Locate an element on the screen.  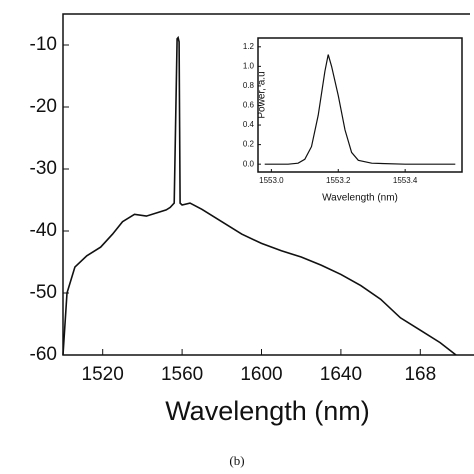
y-axis-label: Power, a.u is located at coordinates (262, 94).